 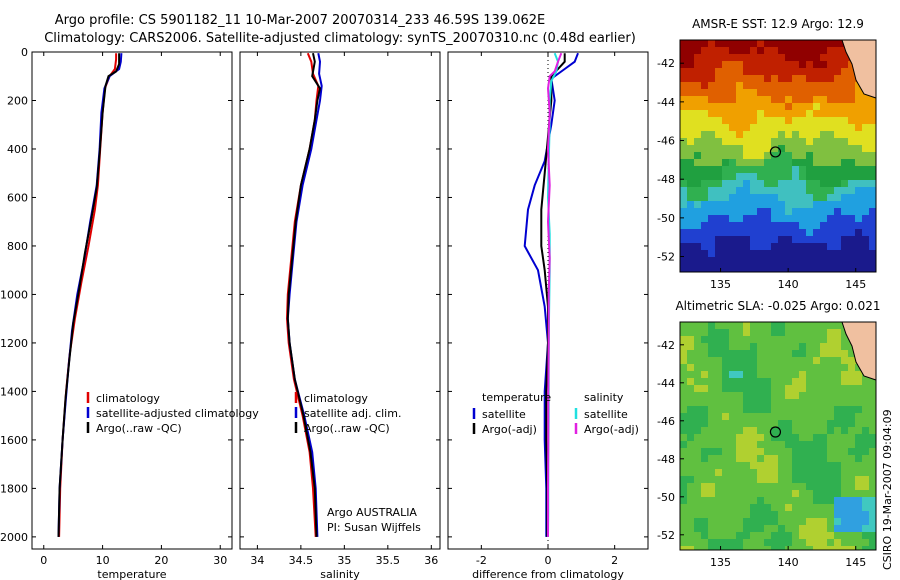 What do you see at coordinates (431, 560) in the screenshot?
I see `salinity-xtick-label: 36` at bounding box center [431, 560].